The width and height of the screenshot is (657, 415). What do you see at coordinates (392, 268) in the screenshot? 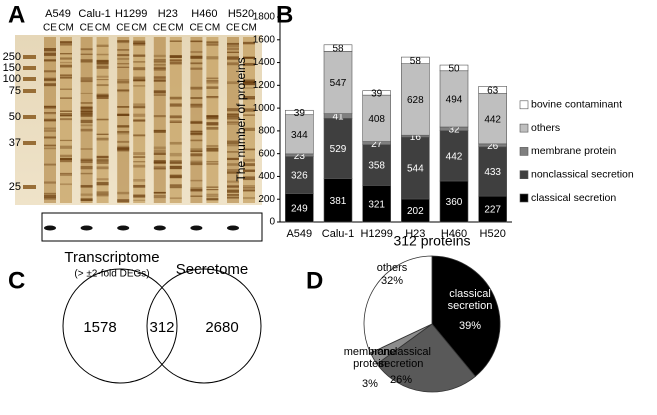
I see `slice-label: others` at bounding box center [392, 268].